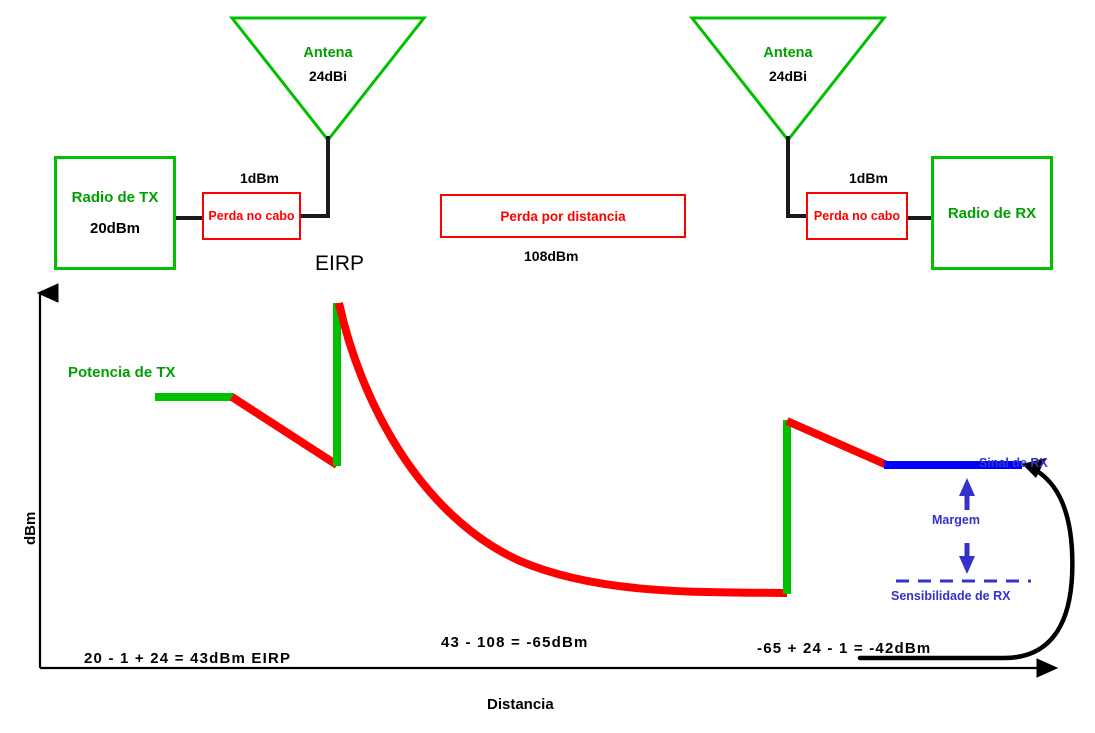 The image size is (1095, 733). I want to click on rx-cable-loss-label: Perda no cabo, so click(857, 216).